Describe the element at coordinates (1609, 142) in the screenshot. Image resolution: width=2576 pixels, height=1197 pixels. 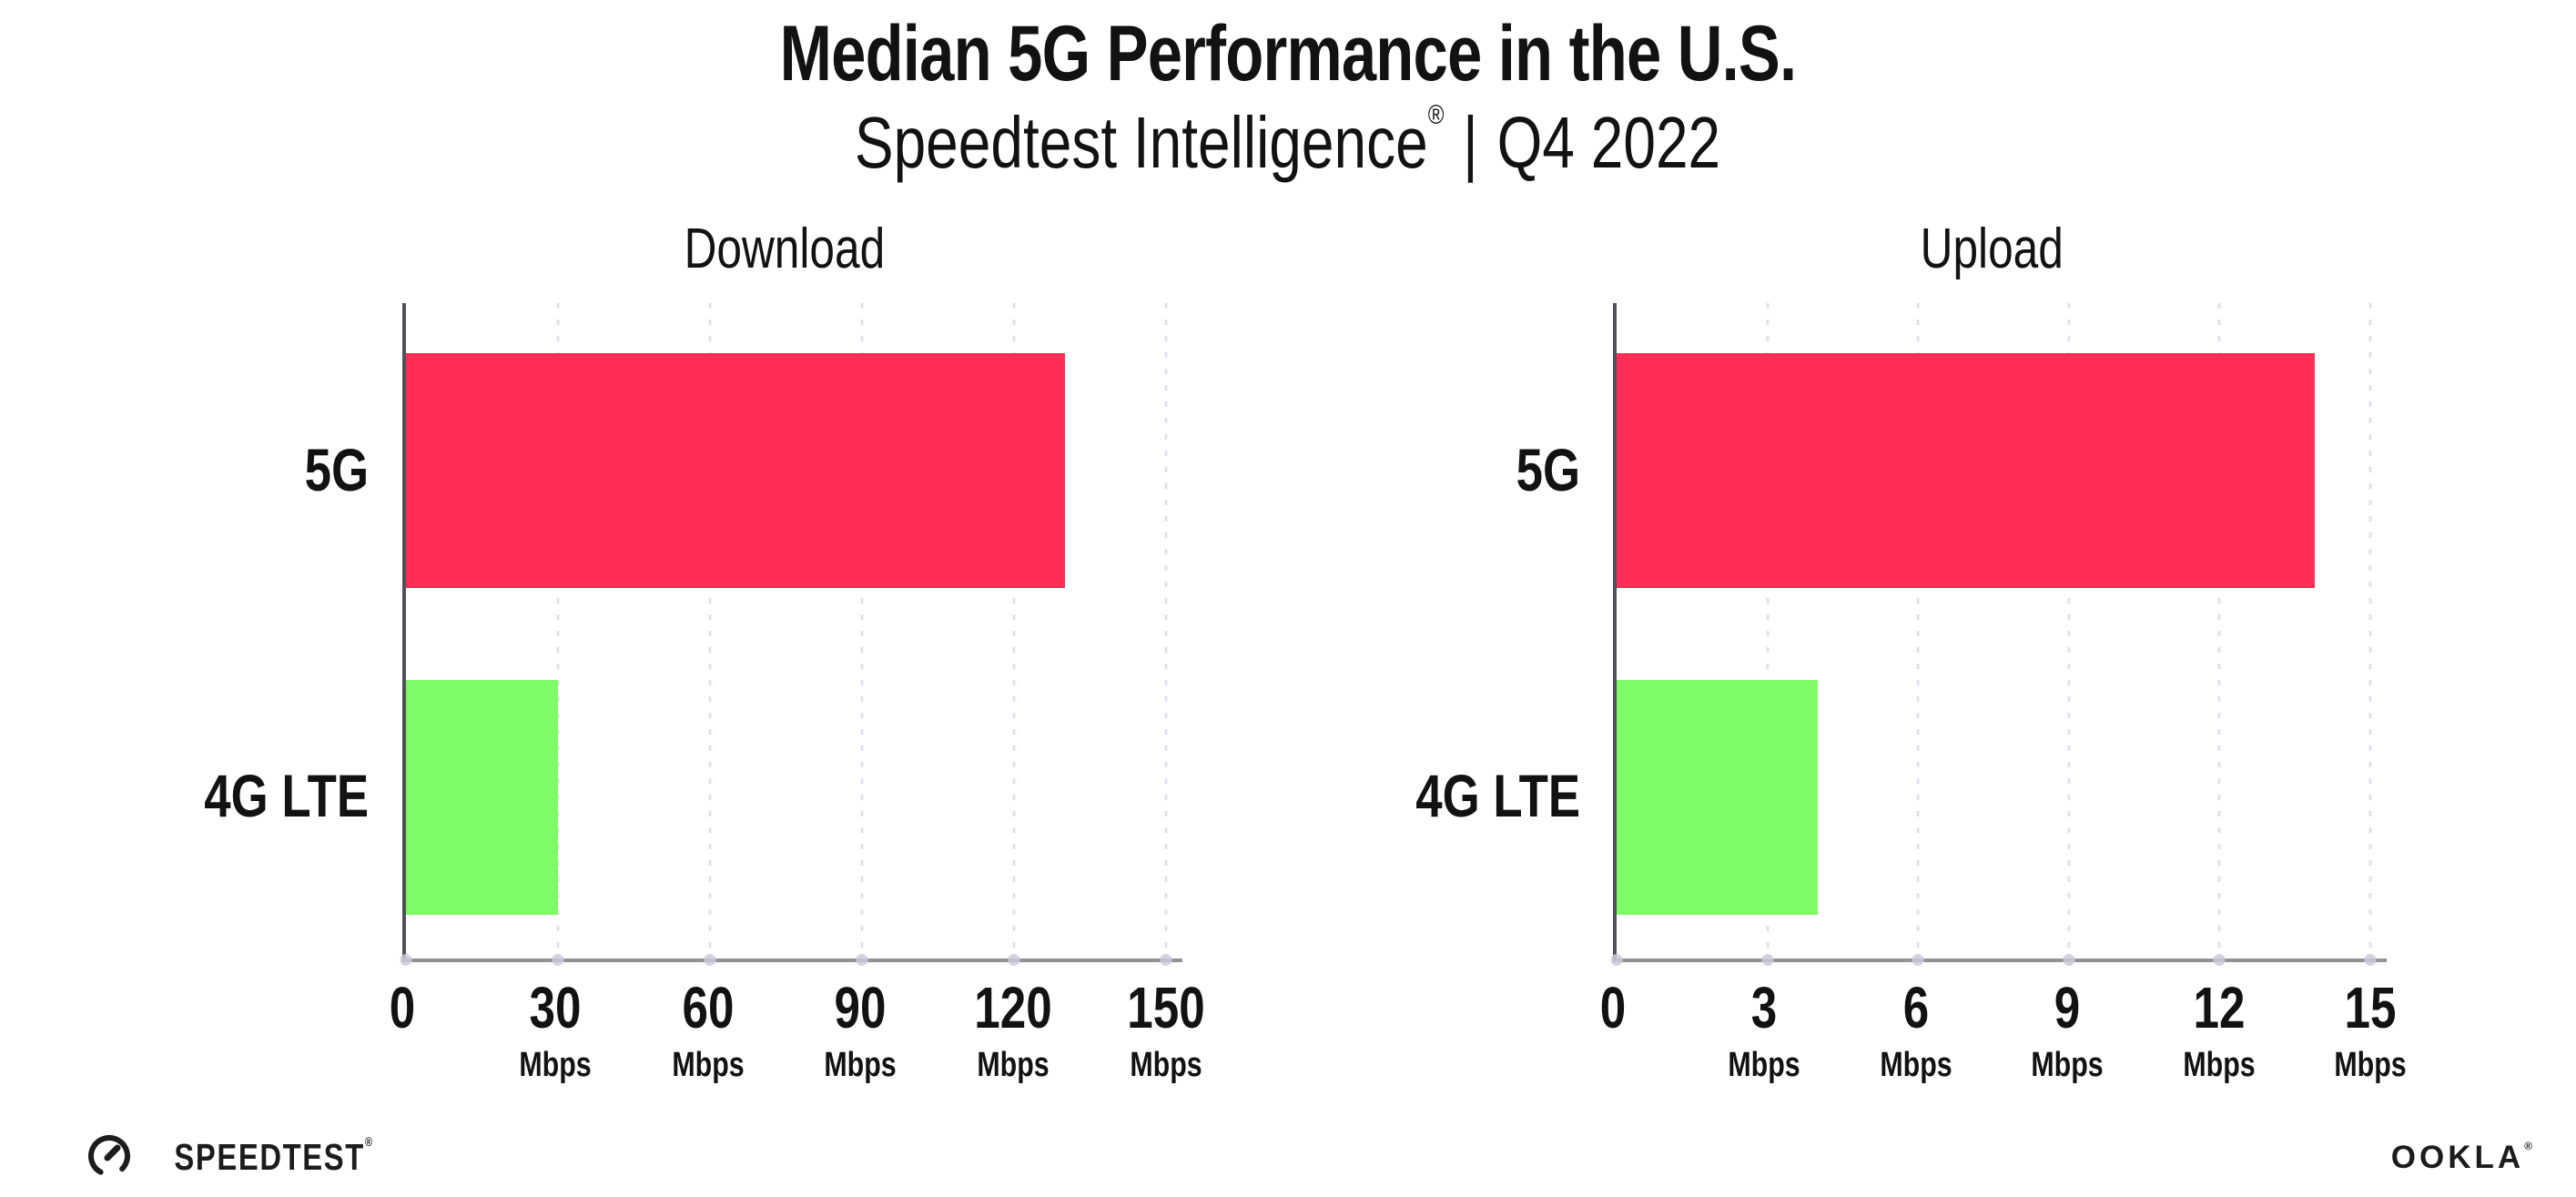
I see `subtitle-period: Q4 2022` at that location.